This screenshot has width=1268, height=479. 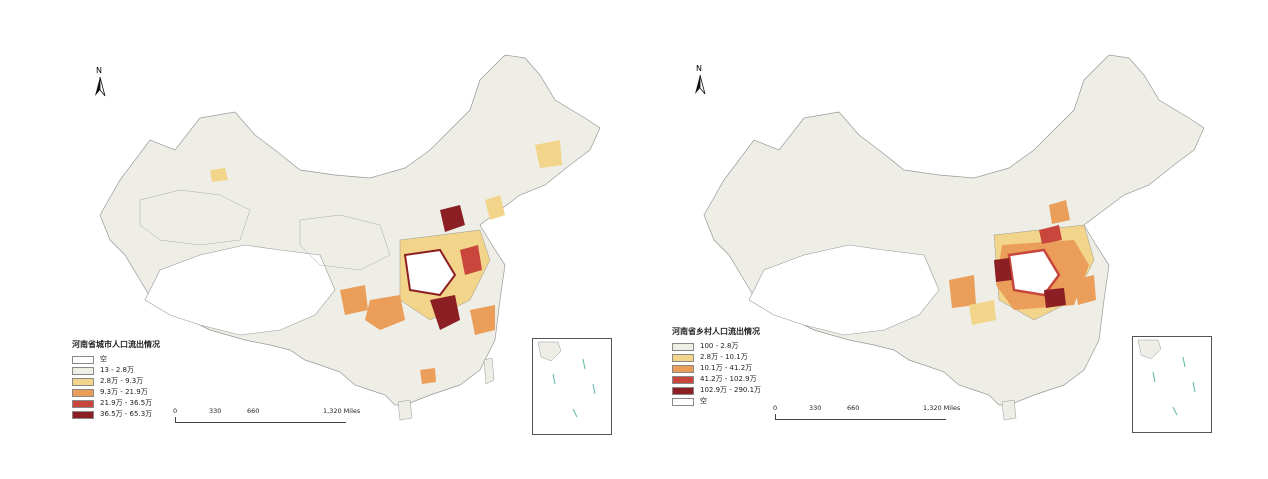 I want to click on legend-label: 13 - 2.8万, so click(x=117, y=370).